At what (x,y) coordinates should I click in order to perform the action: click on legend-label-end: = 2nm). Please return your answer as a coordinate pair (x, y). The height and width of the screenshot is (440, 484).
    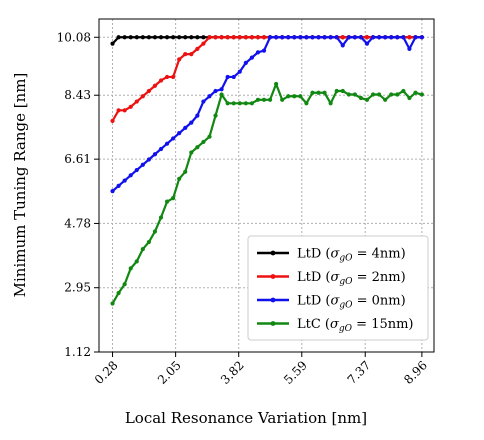
    Looking at the image, I should click on (379, 277).